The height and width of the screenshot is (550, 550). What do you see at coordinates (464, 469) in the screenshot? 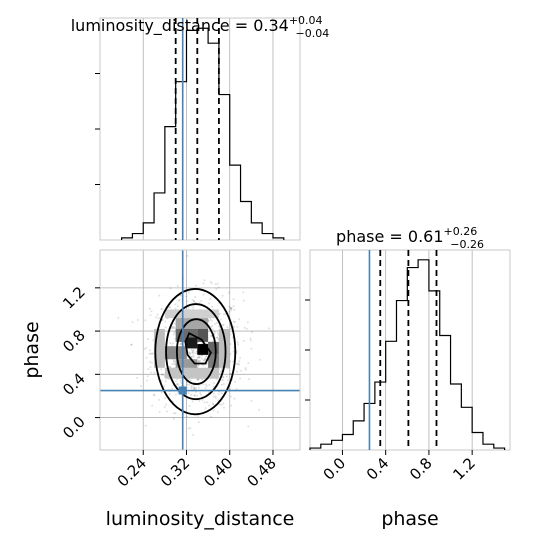
I see `phase-xtick-label: 1.2` at bounding box center [464, 469].